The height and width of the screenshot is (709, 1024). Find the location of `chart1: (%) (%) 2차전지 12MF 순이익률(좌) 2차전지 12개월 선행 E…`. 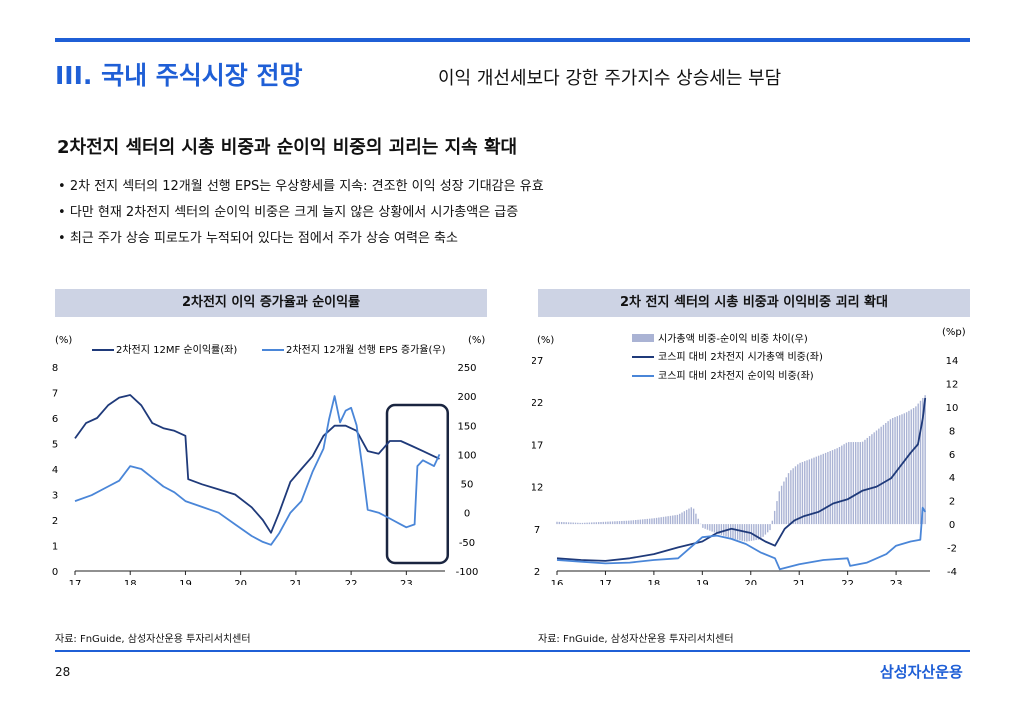

chart1: (%) (%) 2차전지 12MF 순이익률(좌) 2차전지 12개월 선행 E… is located at coordinates (269, 460).